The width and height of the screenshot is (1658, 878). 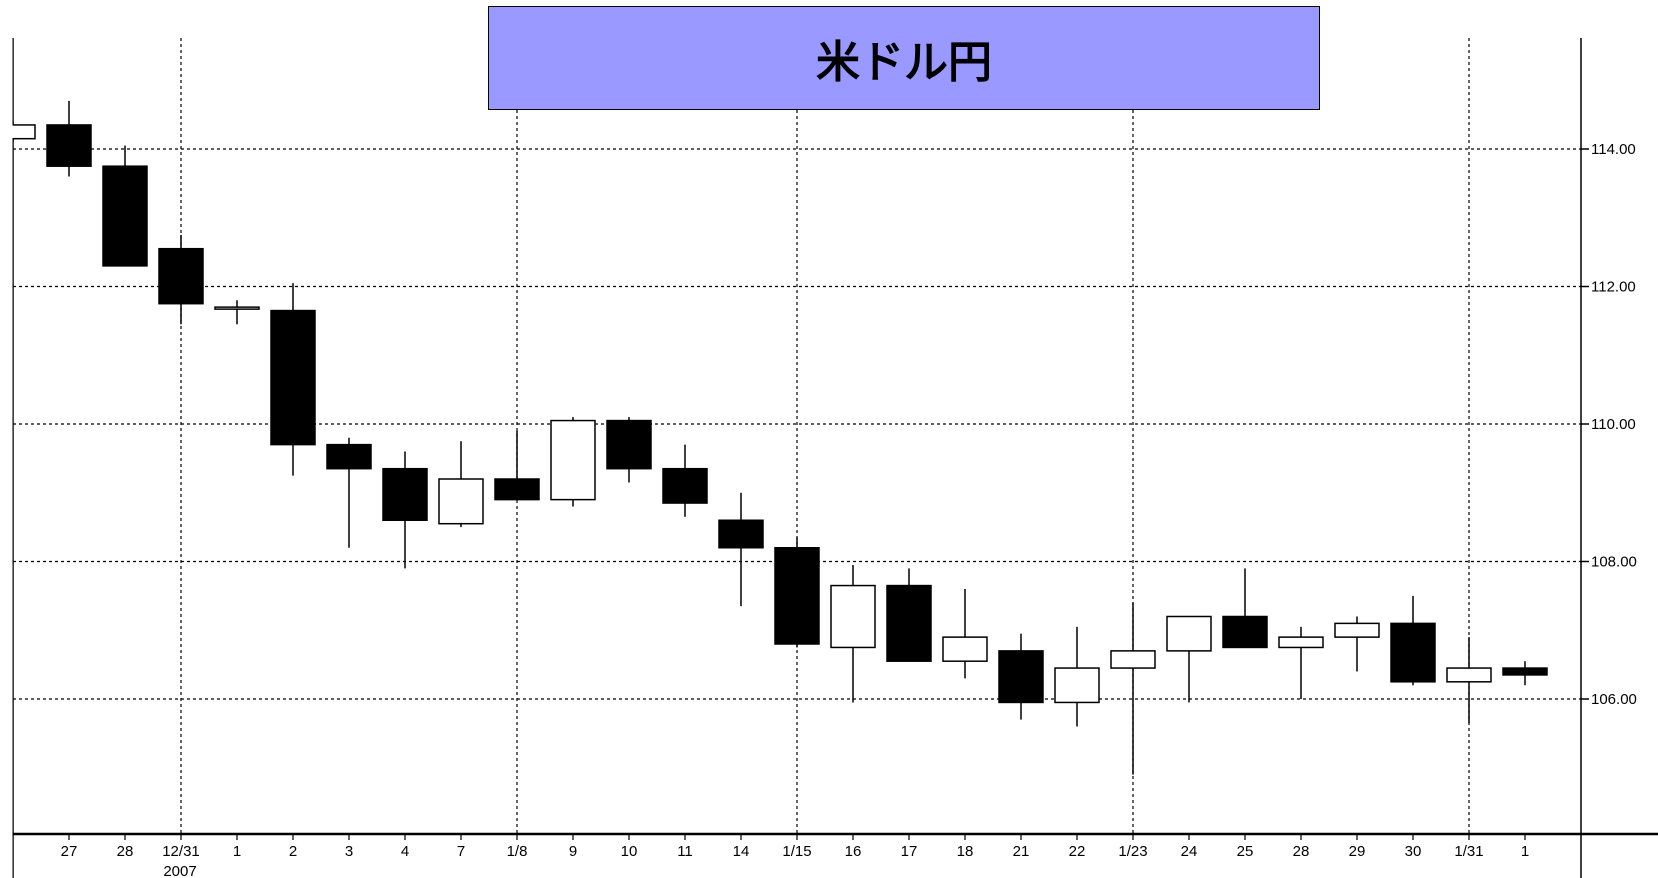 I want to click on x-tick-label: 17, so click(x=909, y=851).